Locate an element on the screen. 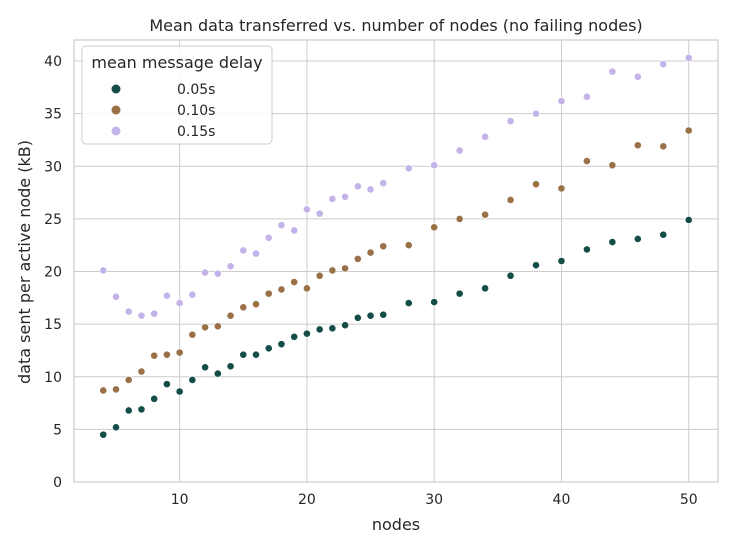  x-tick-label: 10 is located at coordinates (180, 500).